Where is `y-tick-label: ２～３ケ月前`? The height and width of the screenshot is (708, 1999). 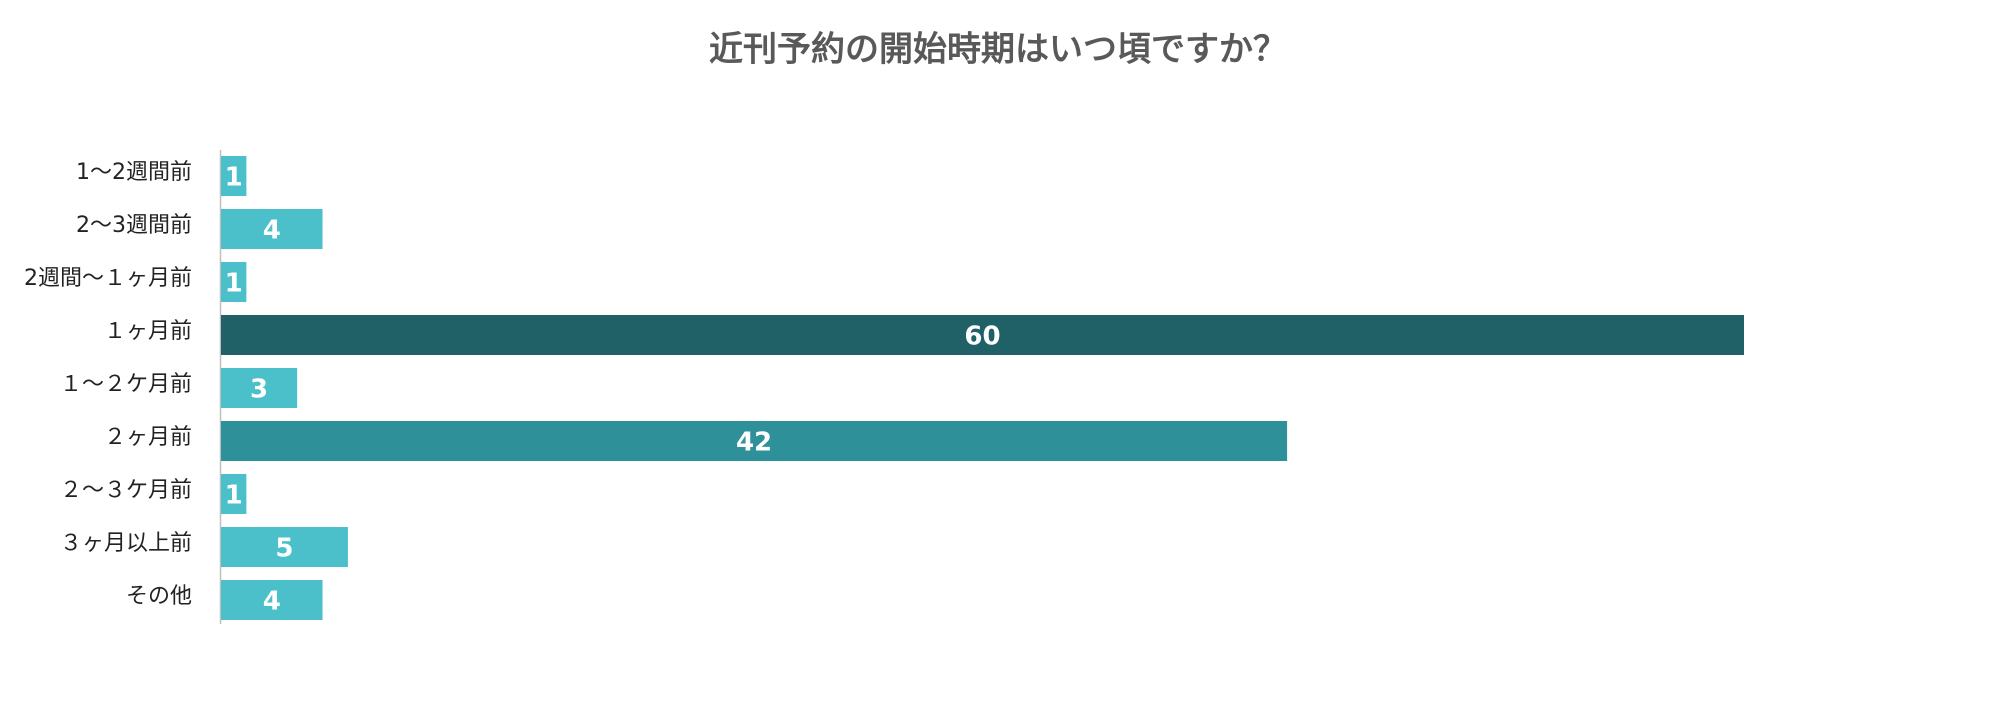 y-tick-label: ２～３ケ月前 is located at coordinates (126, 490).